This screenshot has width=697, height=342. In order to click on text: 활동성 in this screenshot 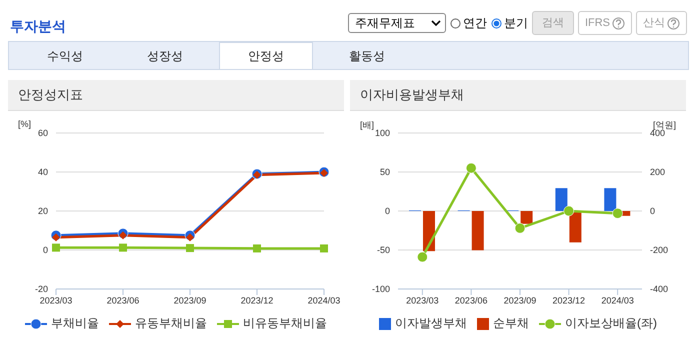, I will do `click(367, 56)`.